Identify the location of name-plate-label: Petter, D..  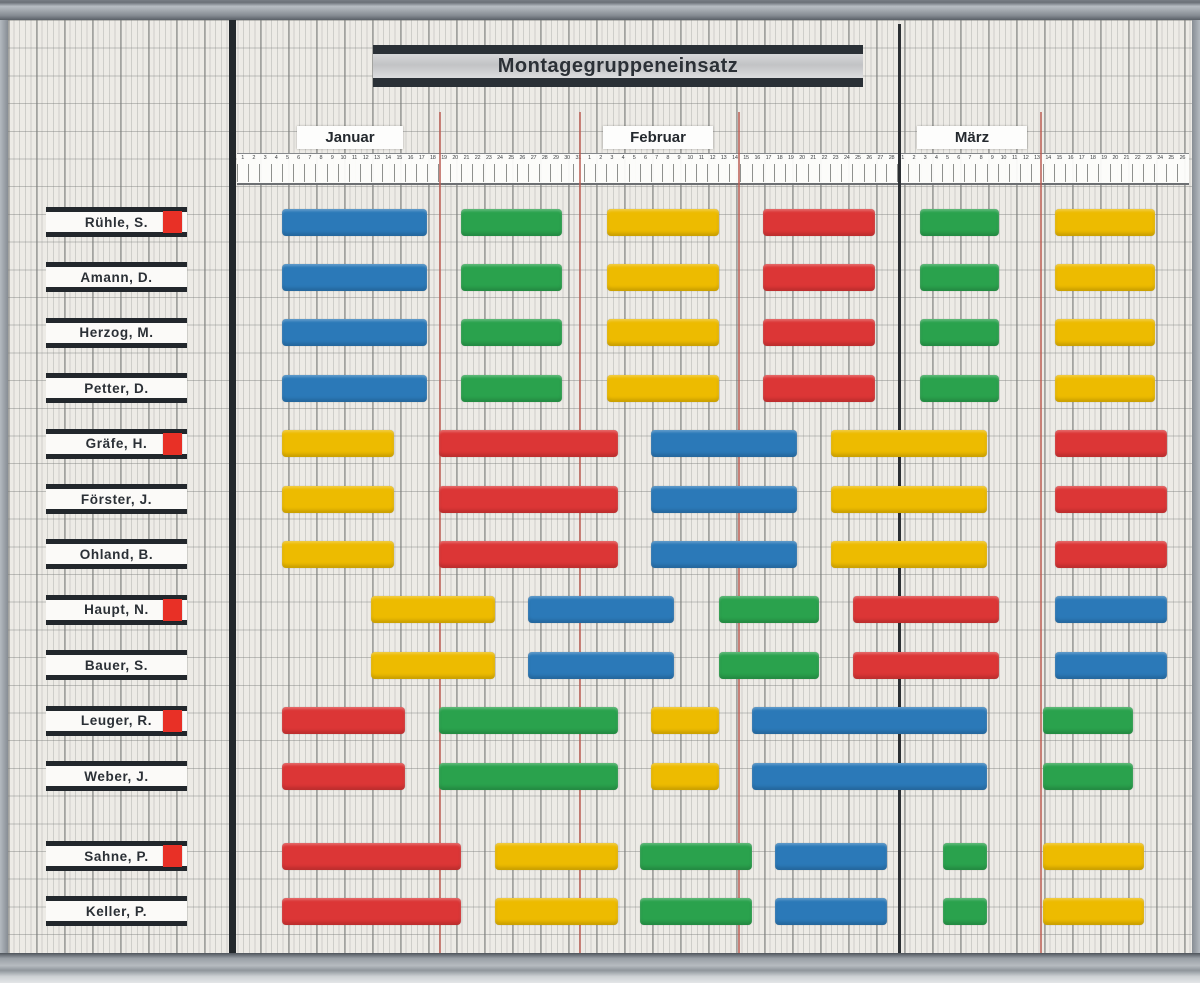
(116, 388).